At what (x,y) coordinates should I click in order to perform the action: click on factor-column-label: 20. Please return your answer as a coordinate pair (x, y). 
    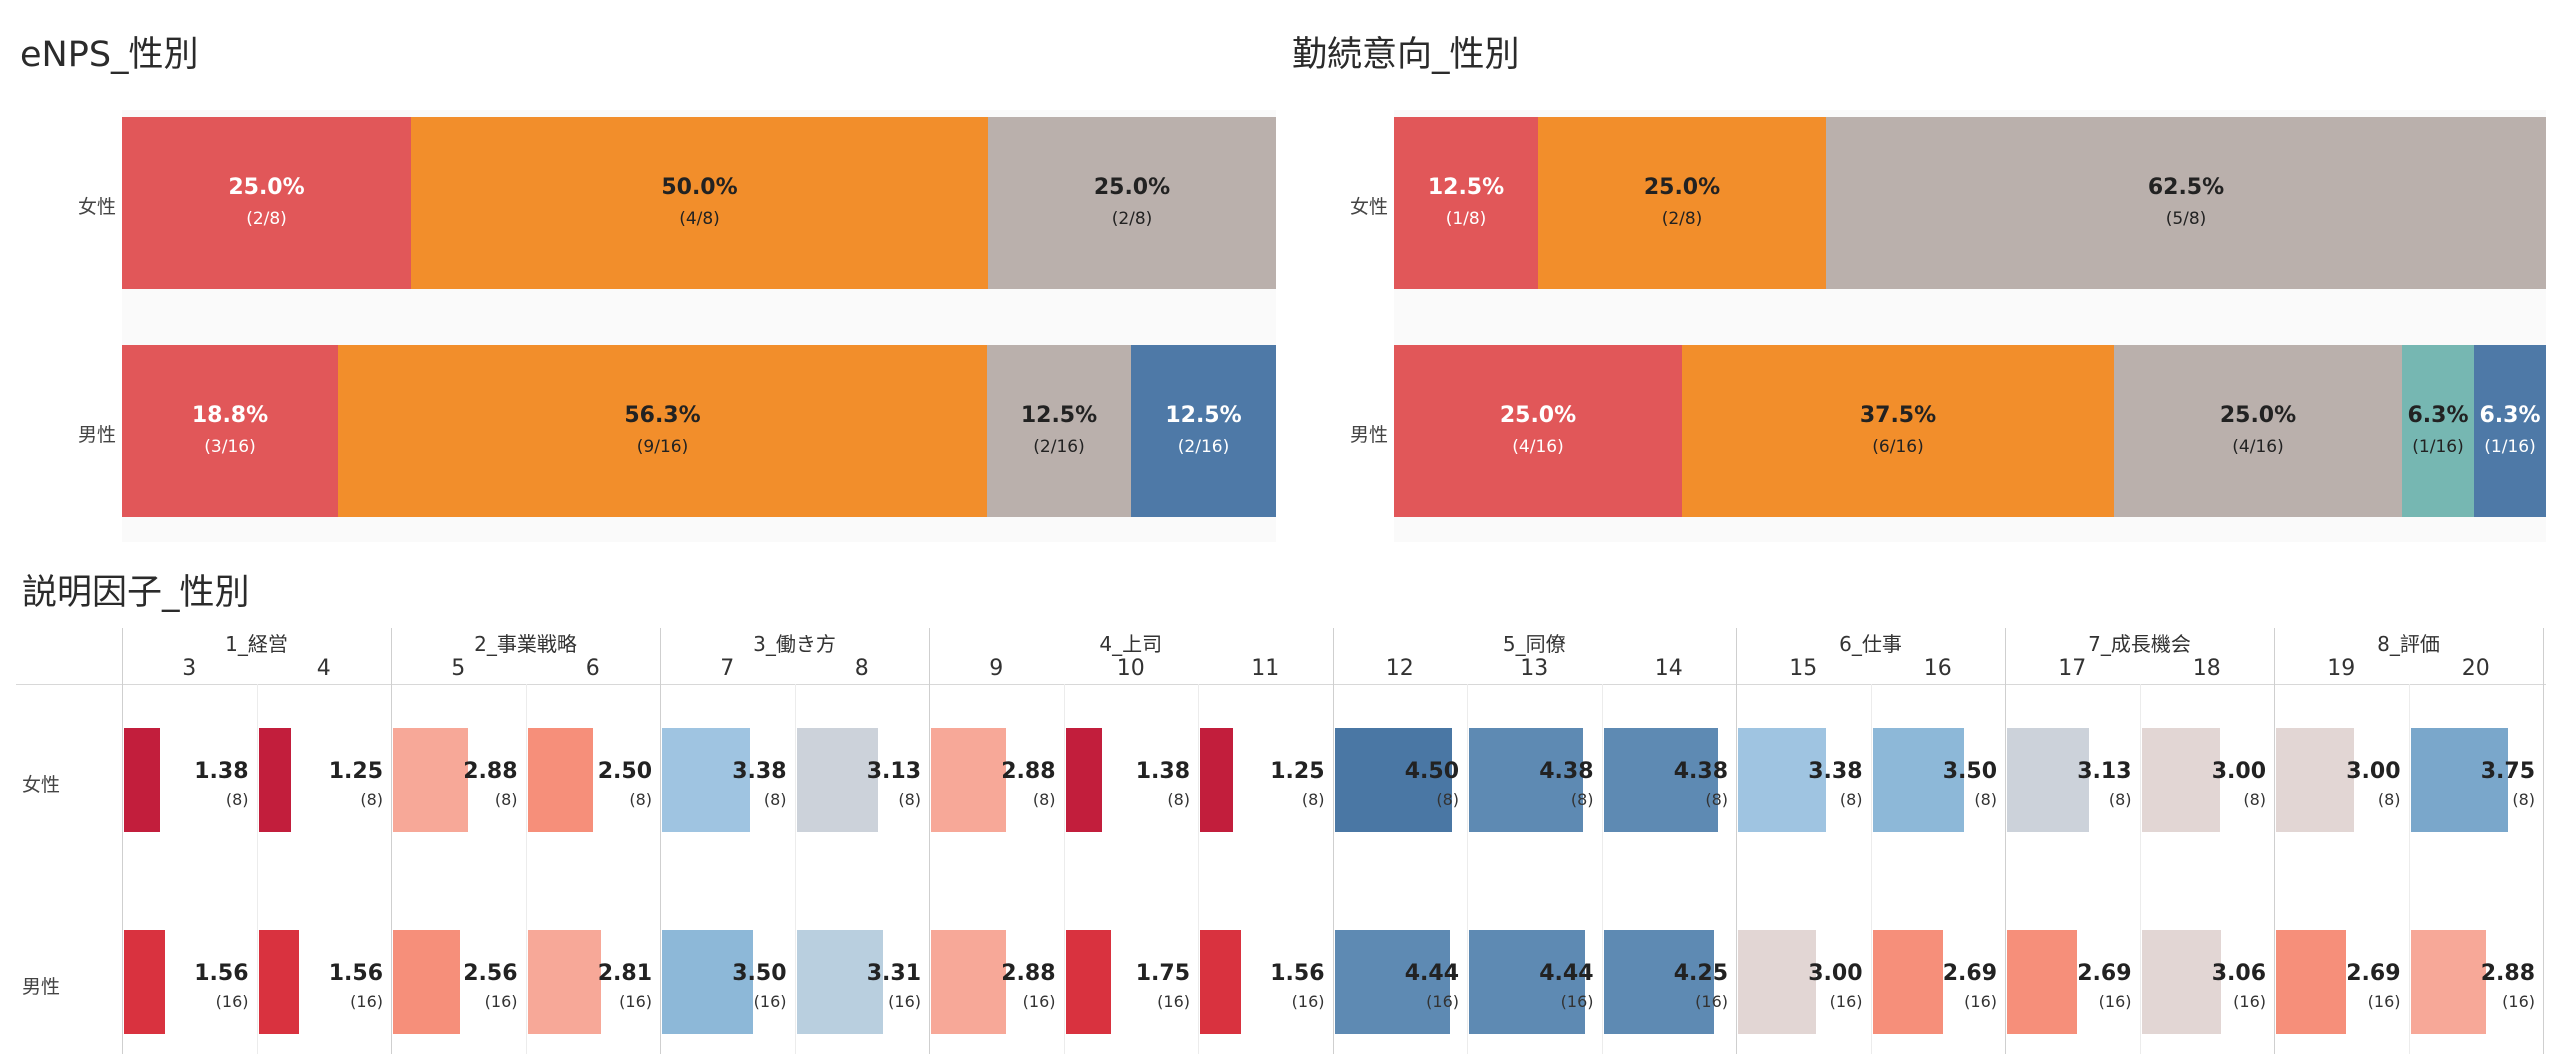
    Looking at the image, I should click on (2475, 668).